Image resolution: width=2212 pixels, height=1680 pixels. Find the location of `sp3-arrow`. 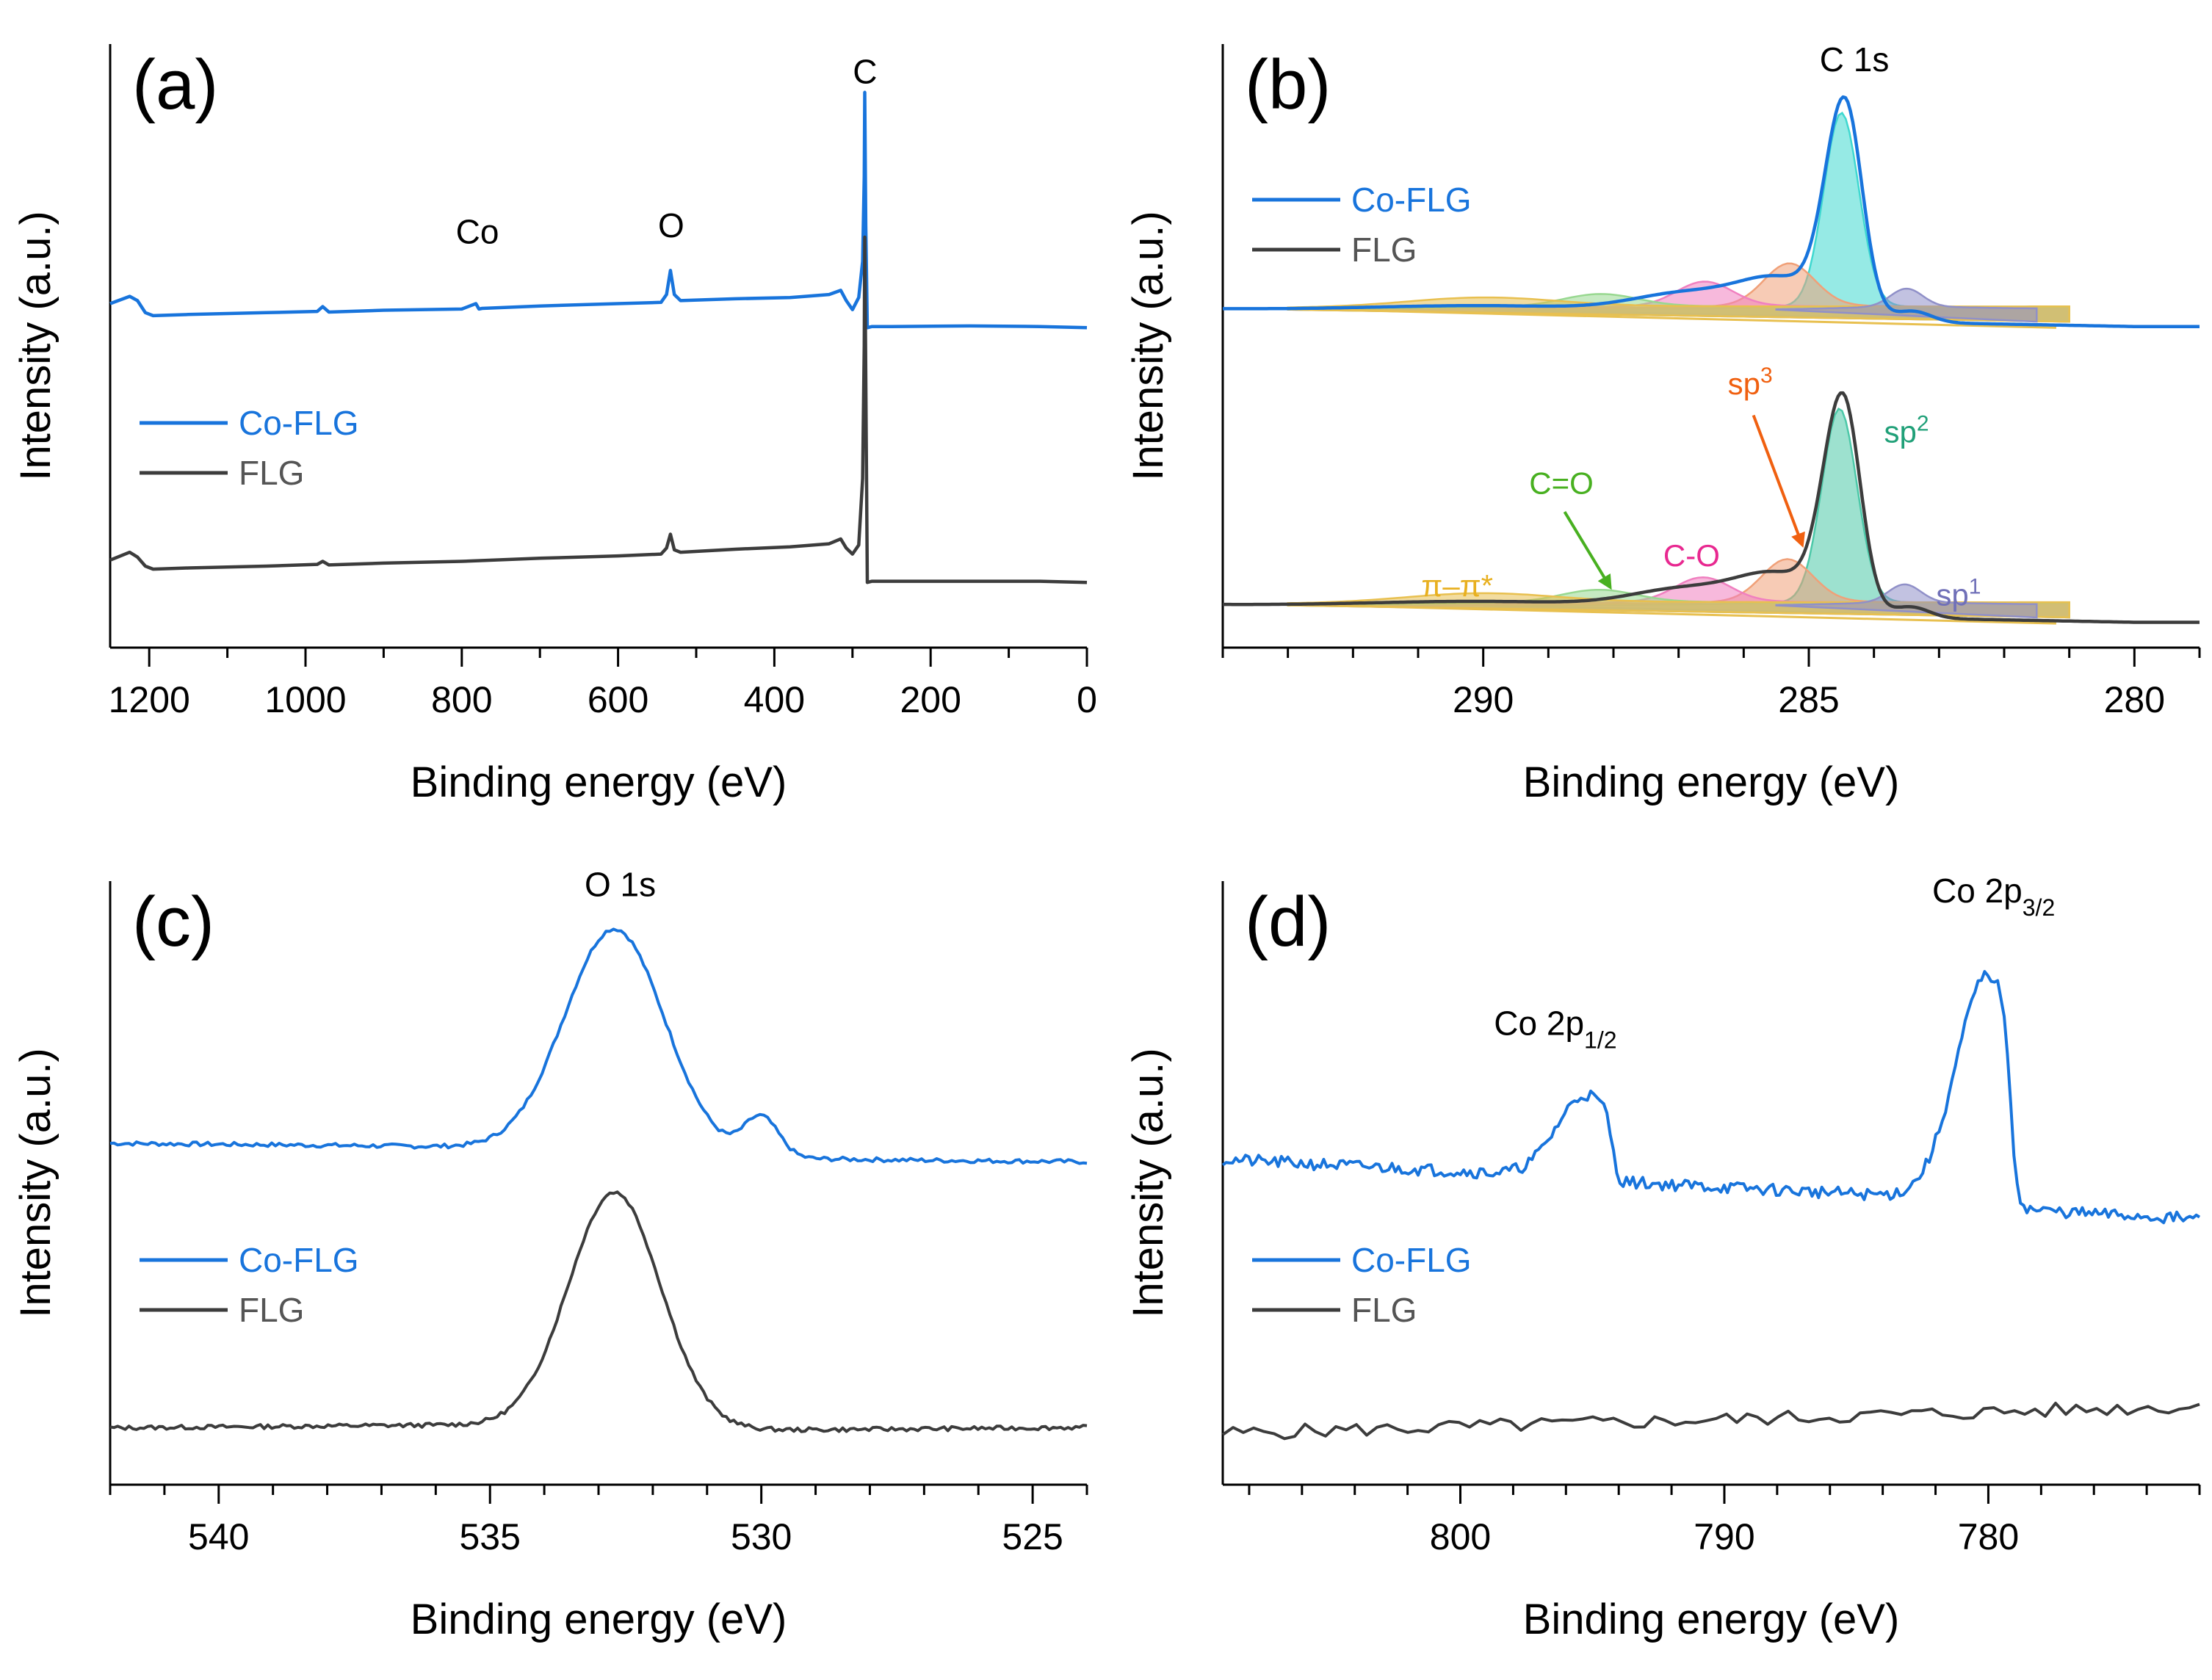

sp3-arrow is located at coordinates (1778, 481).